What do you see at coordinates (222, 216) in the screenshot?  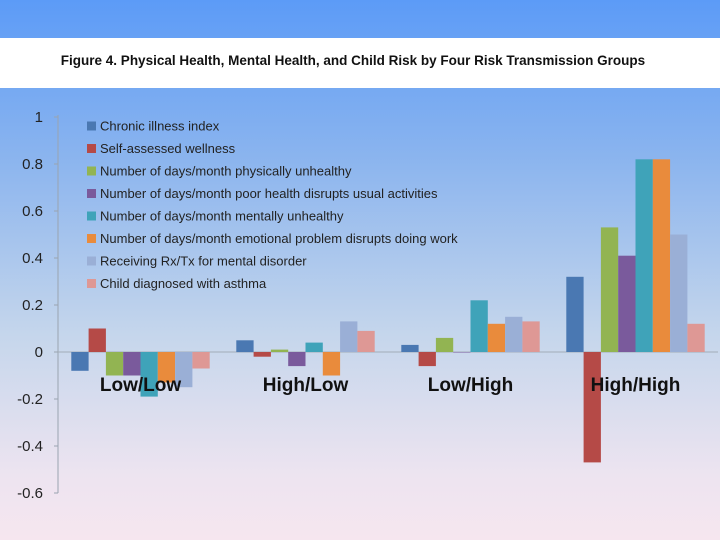 I see `legend-label: Number of days/month mentally unhealthy` at bounding box center [222, 216].